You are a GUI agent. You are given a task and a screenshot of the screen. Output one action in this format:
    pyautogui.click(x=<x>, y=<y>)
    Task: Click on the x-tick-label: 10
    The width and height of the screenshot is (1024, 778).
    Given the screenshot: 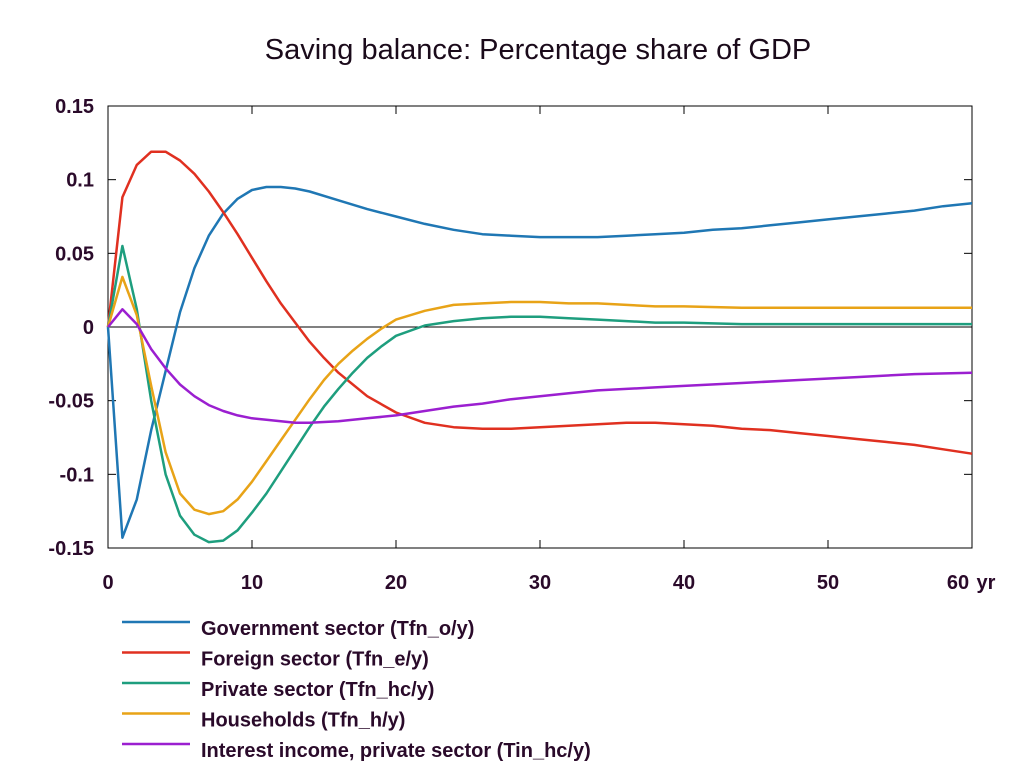 What is the action you would take?
    pyautogui.click(x=252, y=583)
    